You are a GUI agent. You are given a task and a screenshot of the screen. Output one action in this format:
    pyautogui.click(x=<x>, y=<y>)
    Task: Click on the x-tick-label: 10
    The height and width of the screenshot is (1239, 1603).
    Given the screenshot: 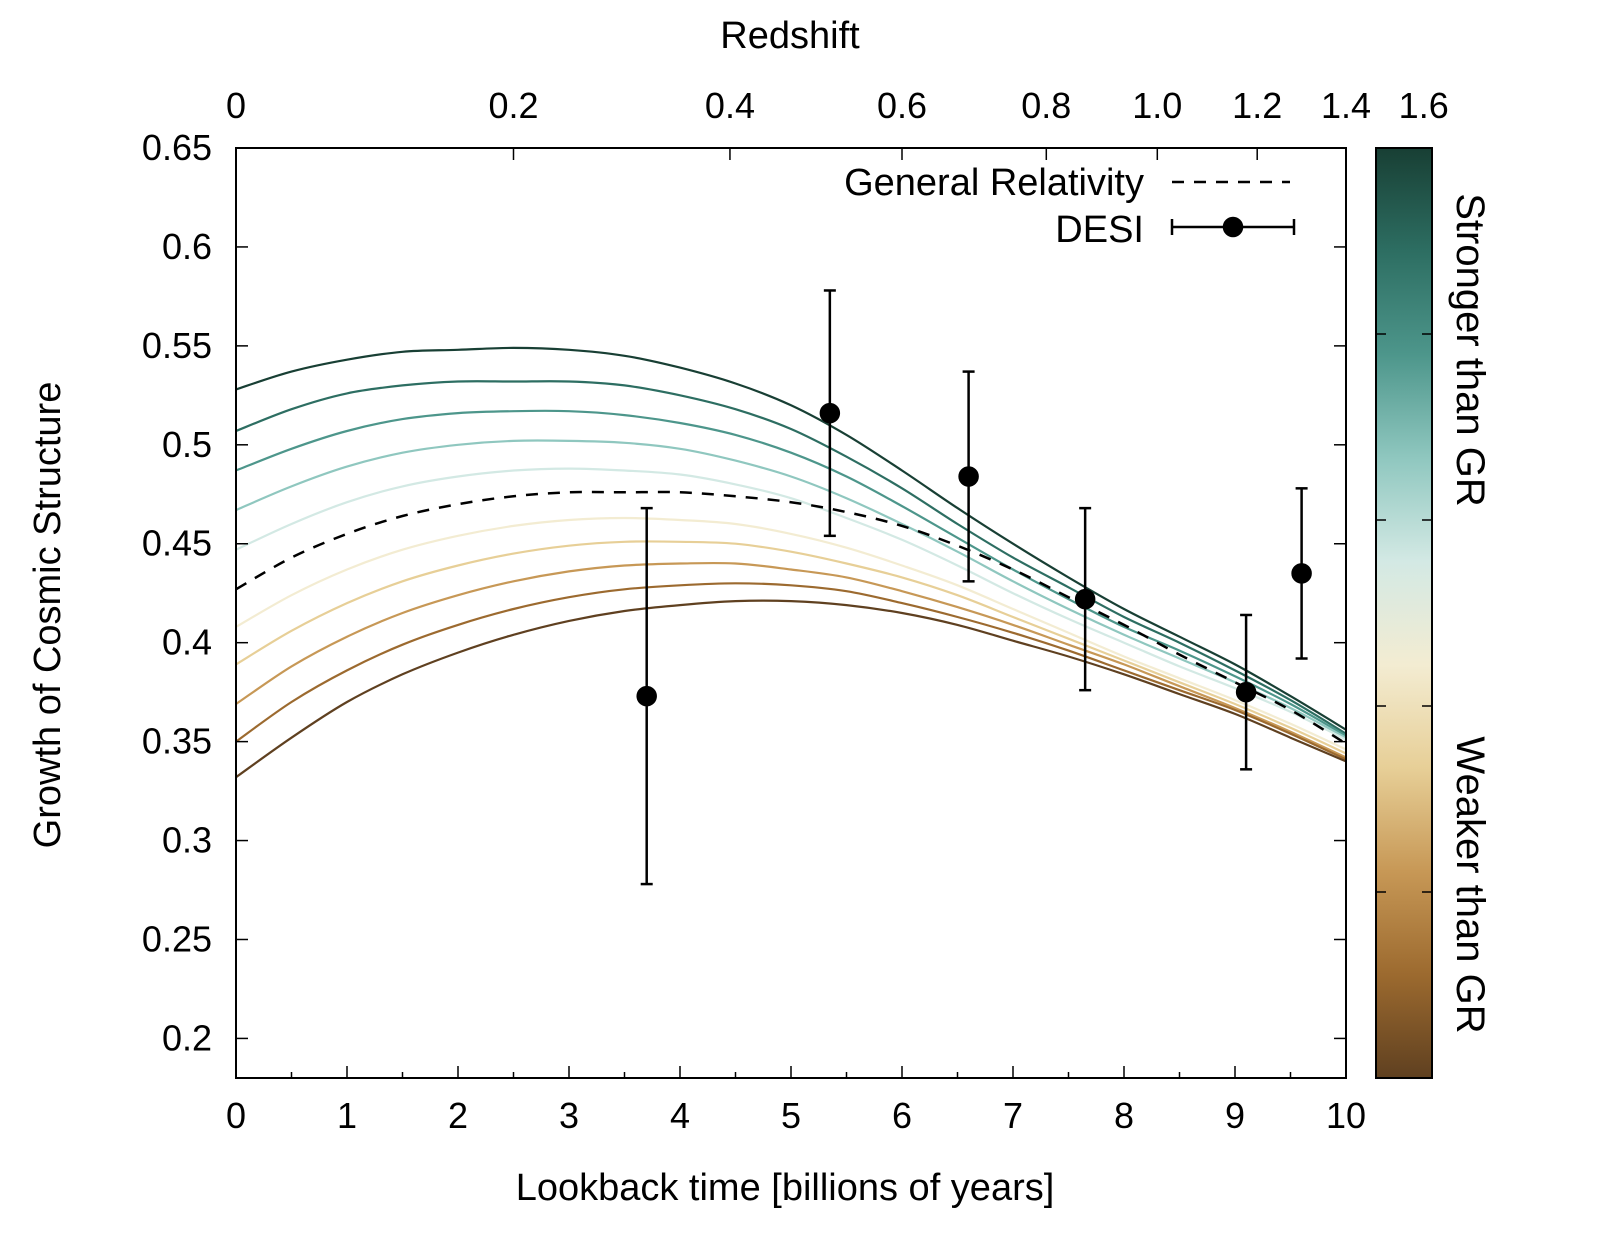 What is the action you would take?
    pyautogui.click(x=1346, y=1115)
    